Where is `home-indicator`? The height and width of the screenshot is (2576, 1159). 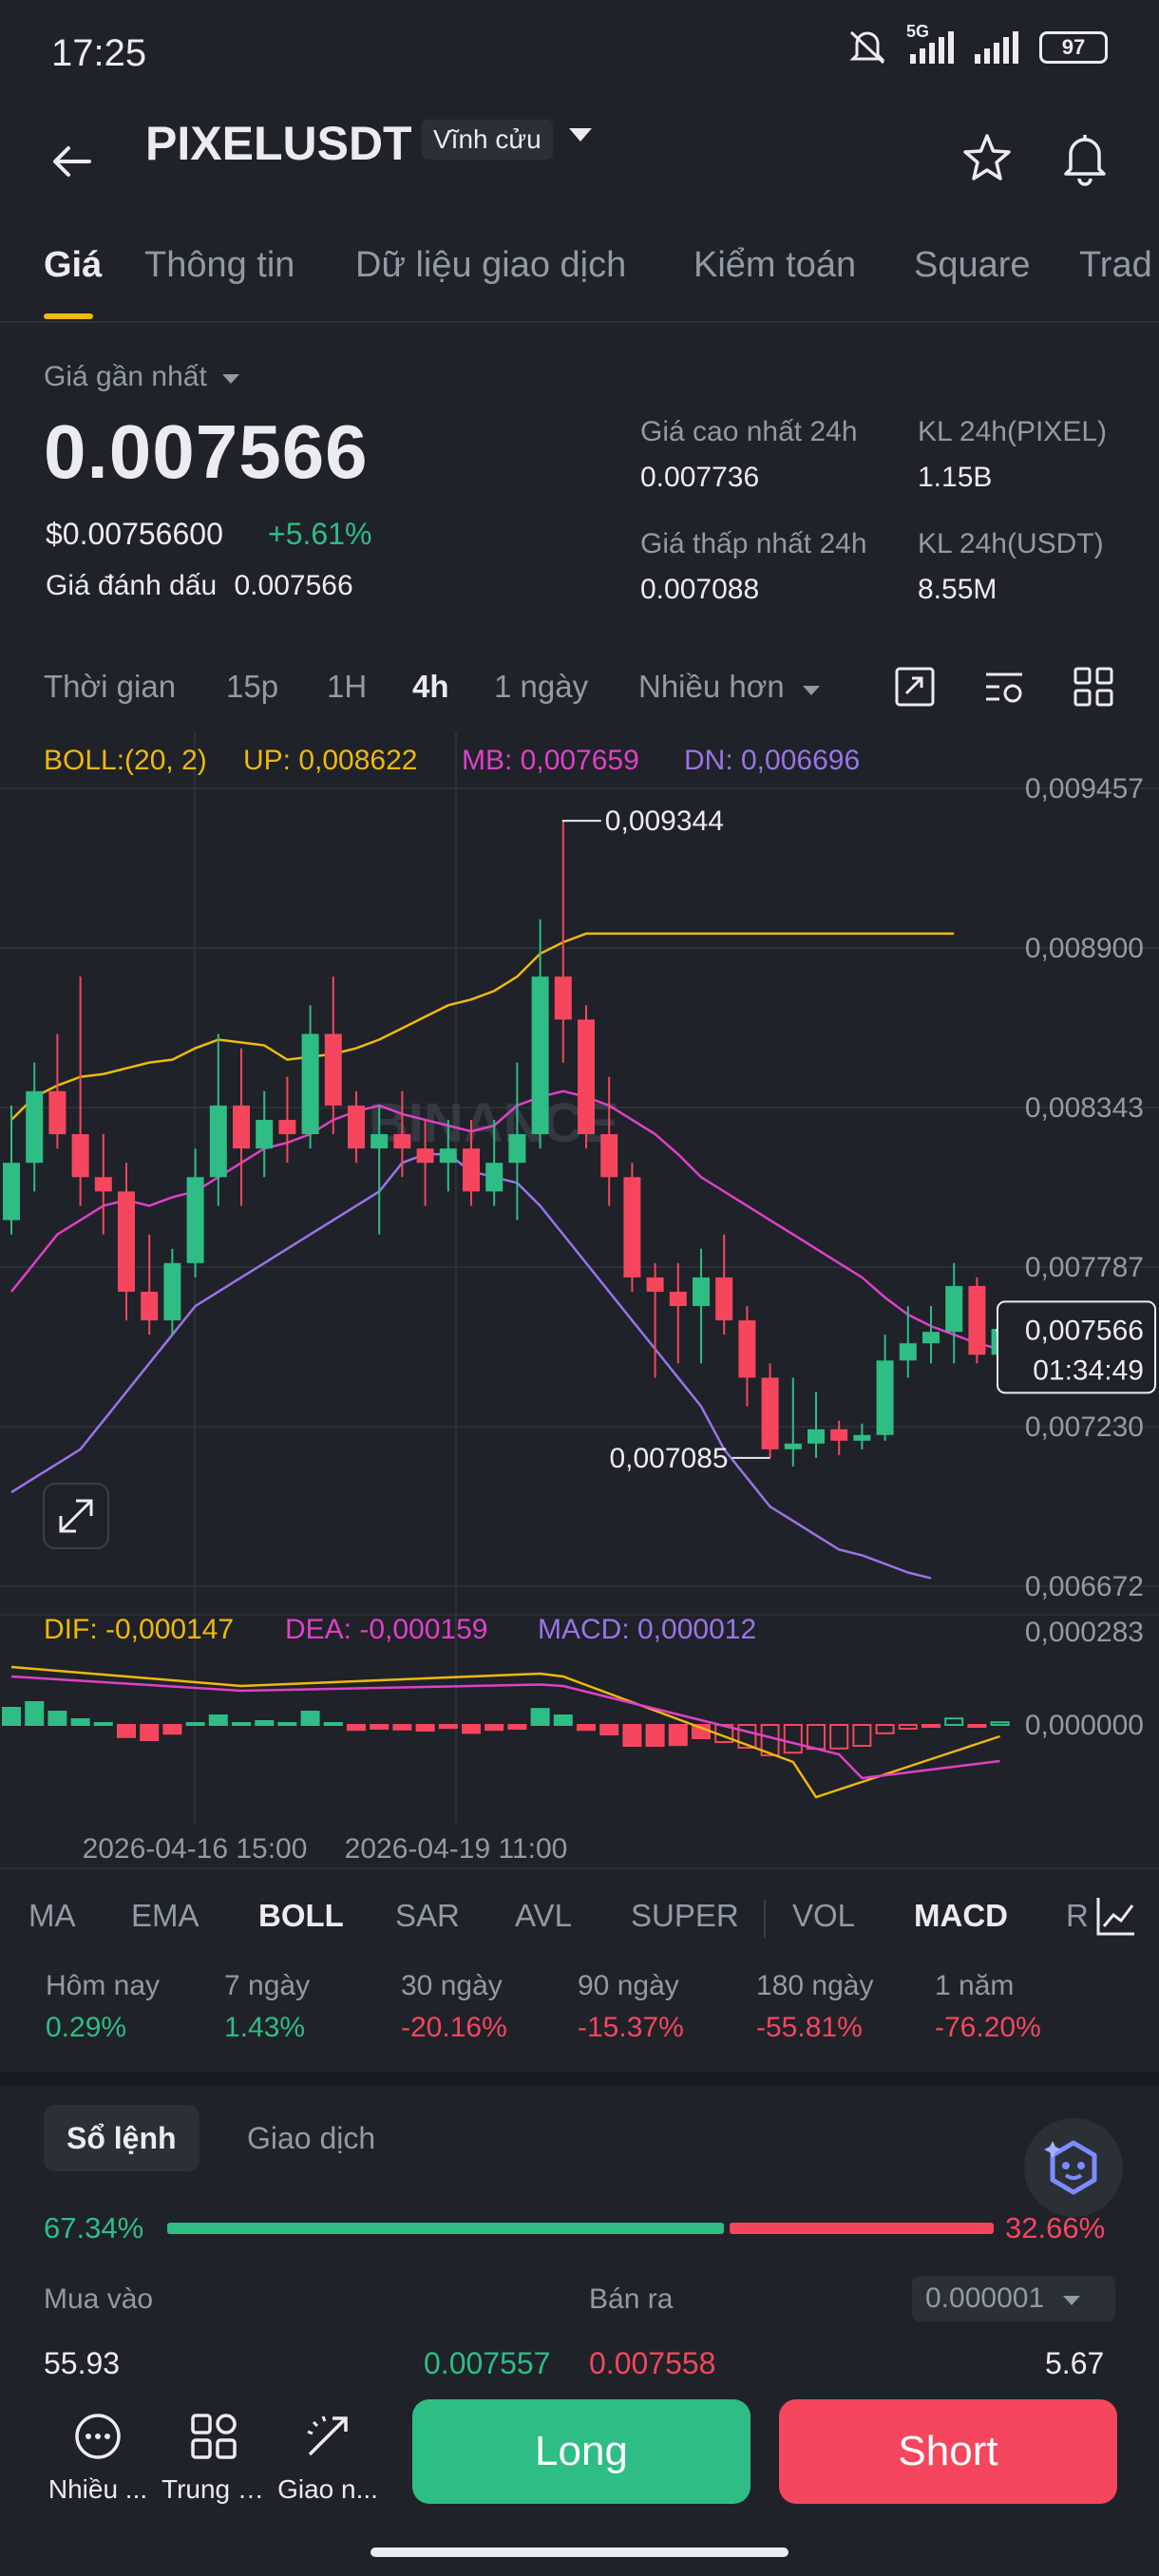 home-indicator is located at coordinates (579, 2552).